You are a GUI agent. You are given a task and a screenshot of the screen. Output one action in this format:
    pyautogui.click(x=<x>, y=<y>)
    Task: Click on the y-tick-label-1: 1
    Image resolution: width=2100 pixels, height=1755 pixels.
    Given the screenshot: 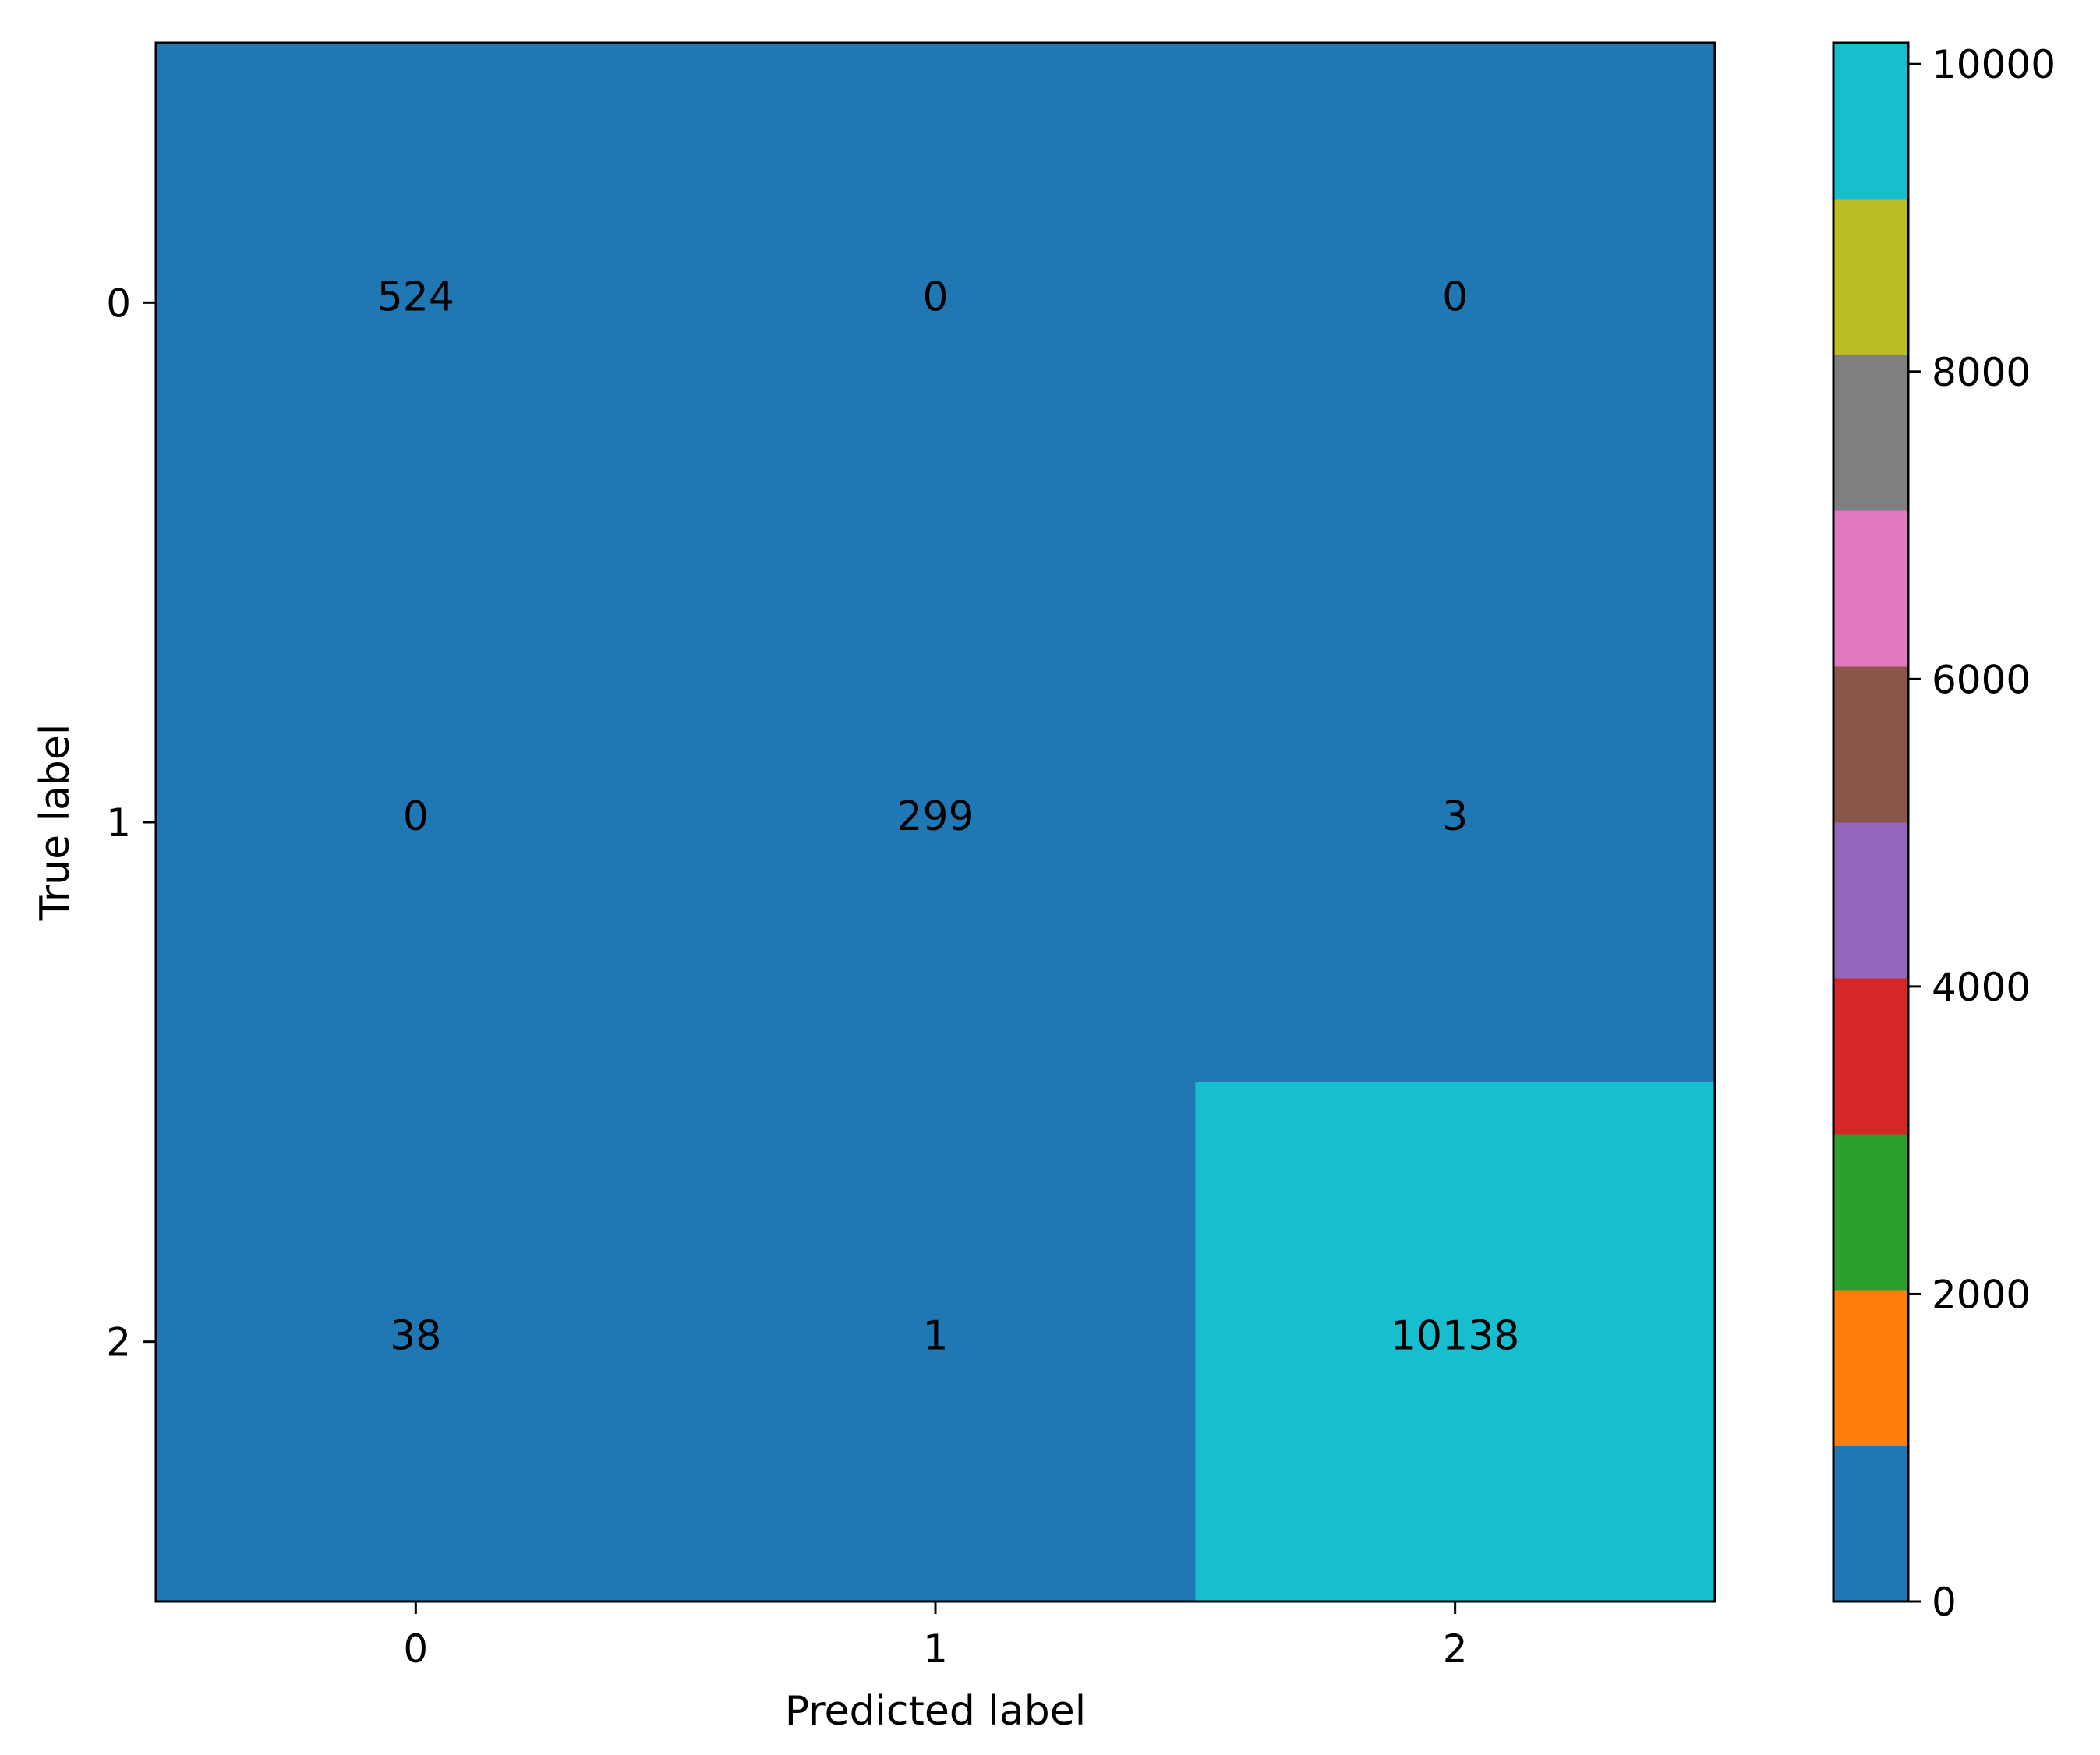 What is the action you would take?
    pyautogui.click(x=119, y=823)
    